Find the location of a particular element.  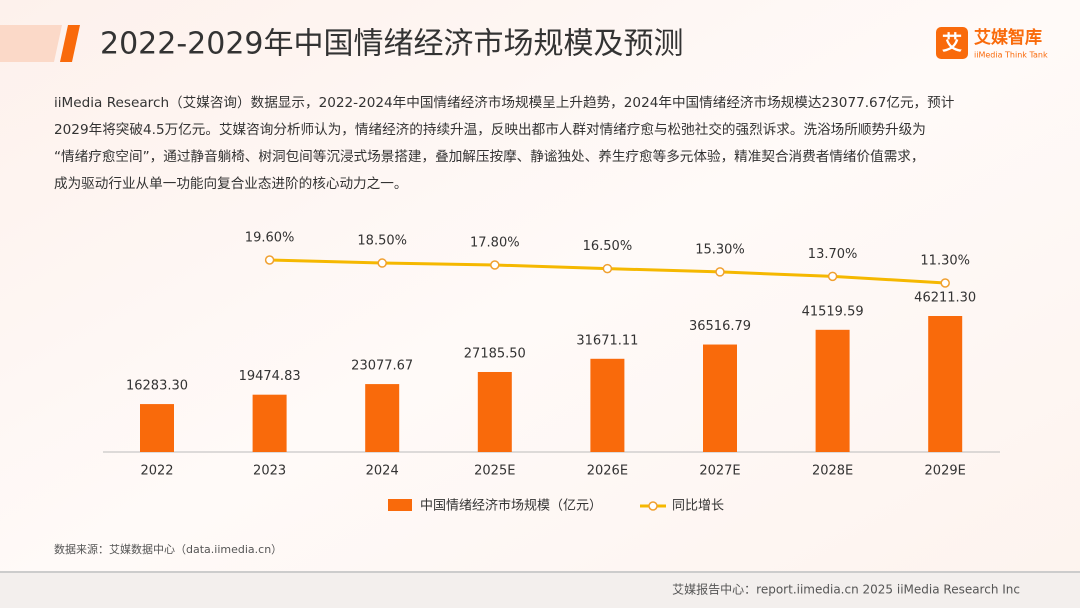

logo-icon: 艾 is located at coordinates (952, 43).